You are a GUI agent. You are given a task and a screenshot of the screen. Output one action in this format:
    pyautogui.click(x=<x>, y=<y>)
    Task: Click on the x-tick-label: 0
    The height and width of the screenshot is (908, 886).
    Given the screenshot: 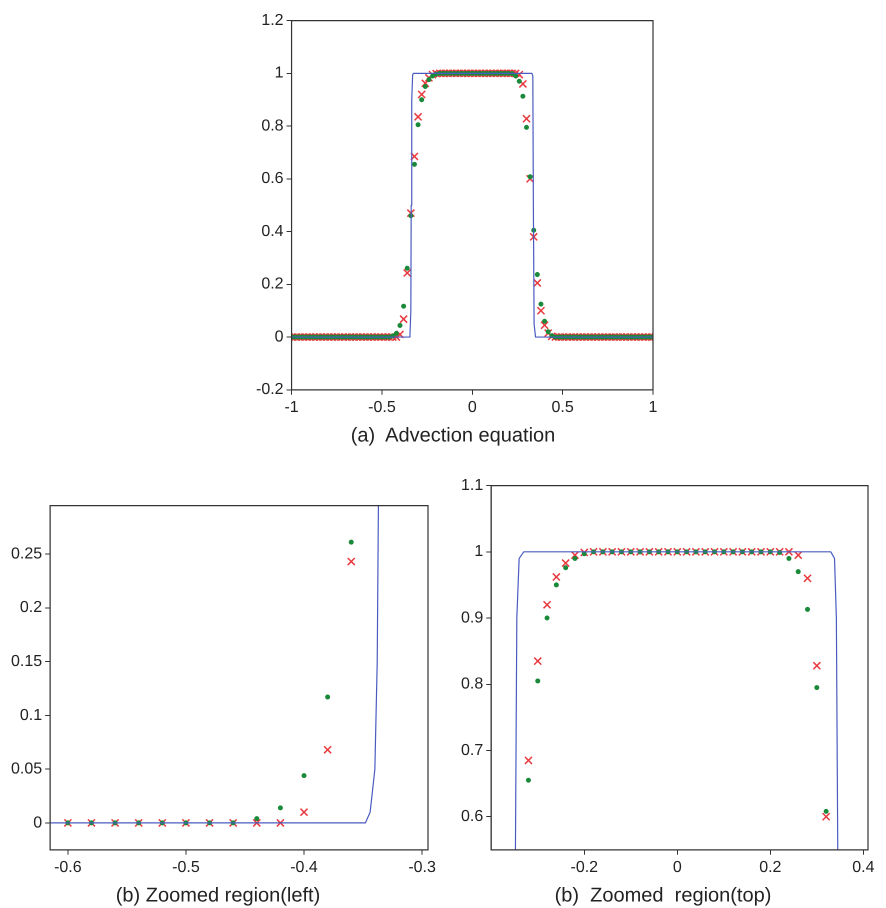 What is the action you would take?
    pyautogui.click(x=677, y=867)
    